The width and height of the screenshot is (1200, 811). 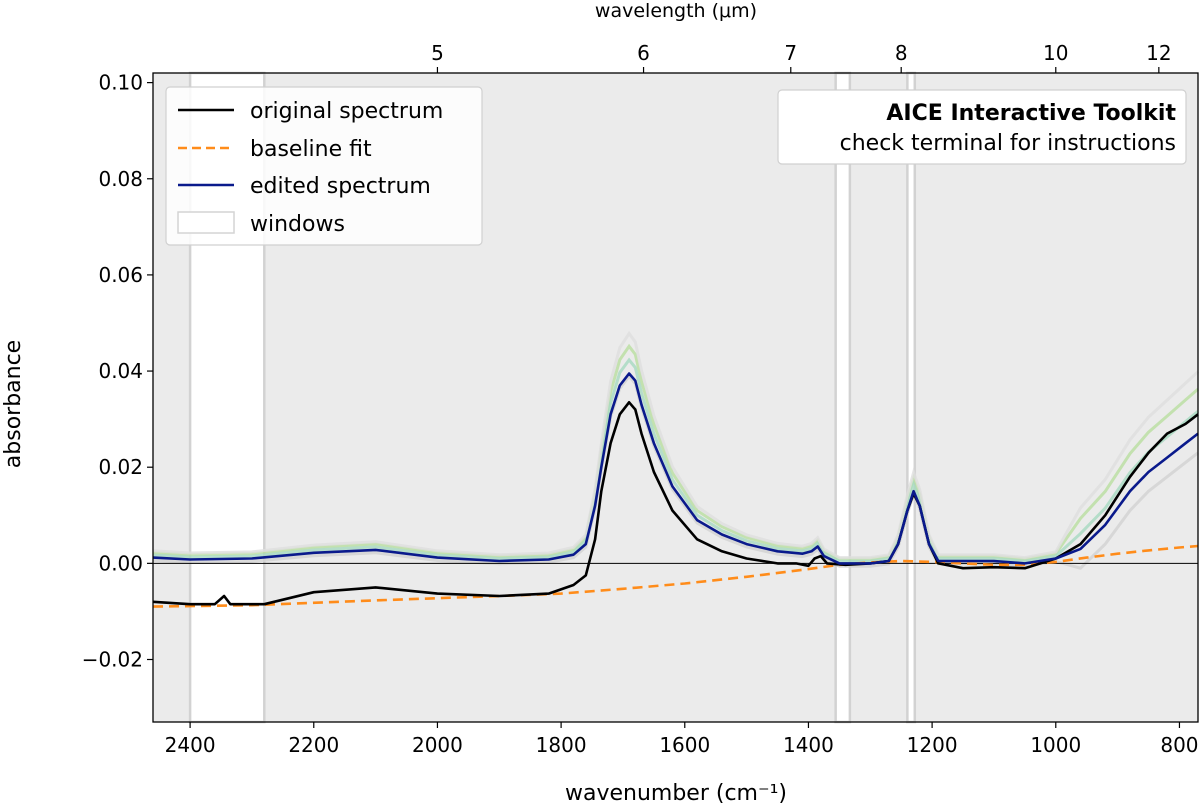 I want to click on x-tick-label-1800: 1800, so click(x=561, y=745).